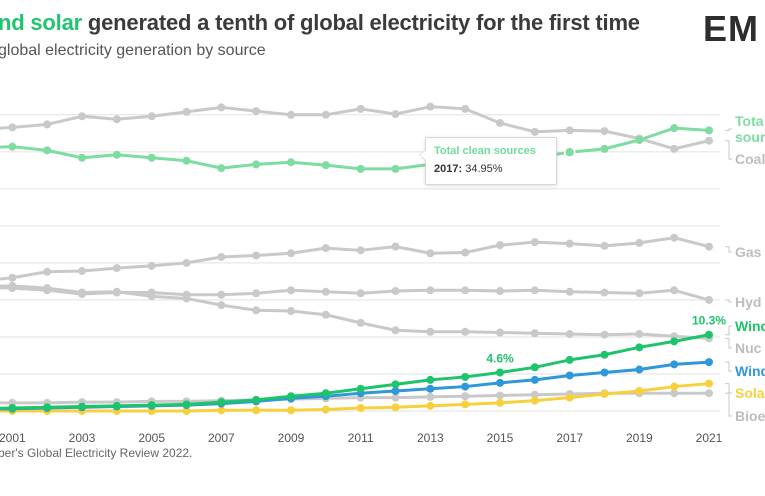  What do you see at coordinates (355, 258) in the screenshot?
I see `series-line-gas` at bounding box center [355, 258].